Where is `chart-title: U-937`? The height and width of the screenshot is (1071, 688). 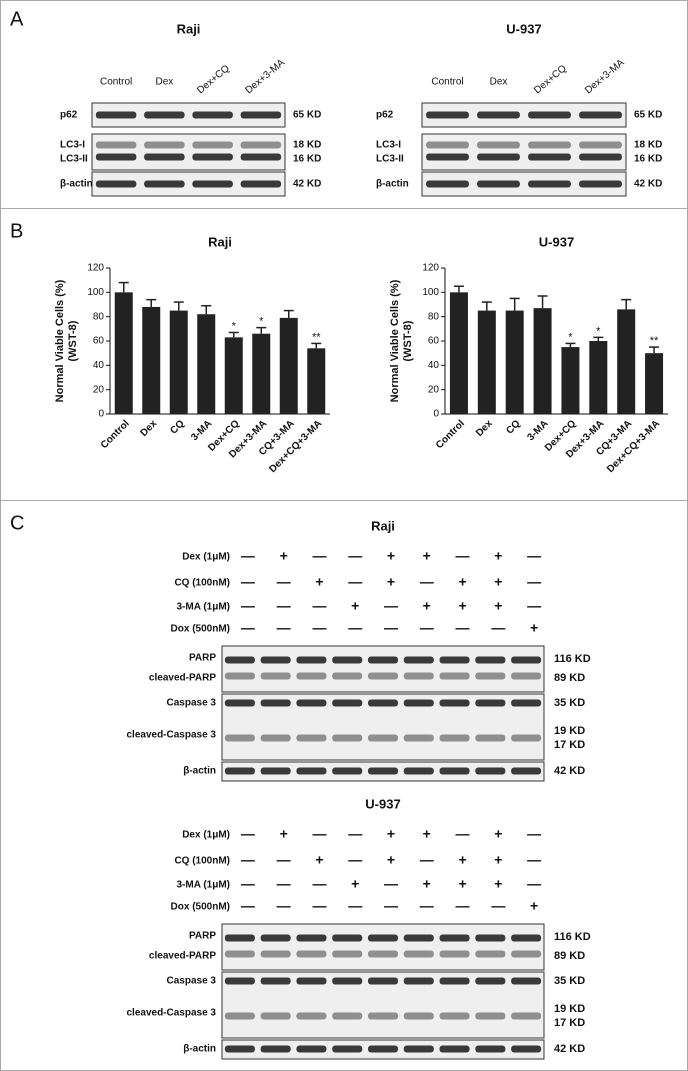
chart-title: U-937 is located at coordinates (556, 241).